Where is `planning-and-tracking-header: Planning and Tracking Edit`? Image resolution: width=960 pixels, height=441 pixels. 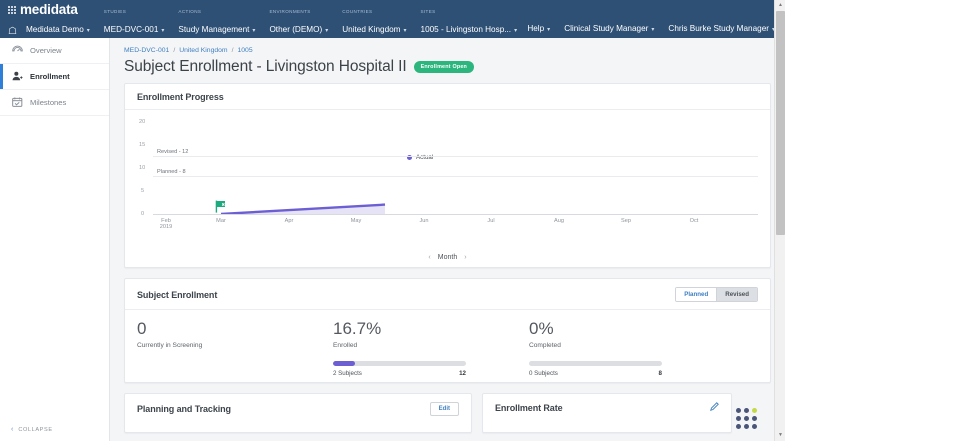 planning-and-tracking-header: Planning and Tracking Edit is located at coordinates (298, 408).